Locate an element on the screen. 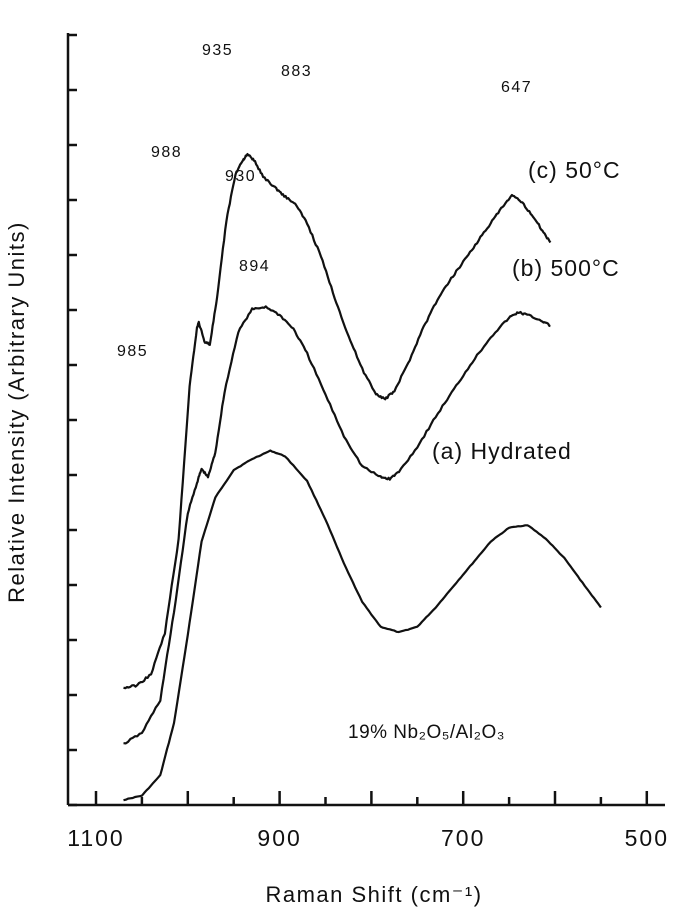 The width and height of the screenshot is (692, 914). series-label-b: (b) 500°C is located at coordinates (566, 268).